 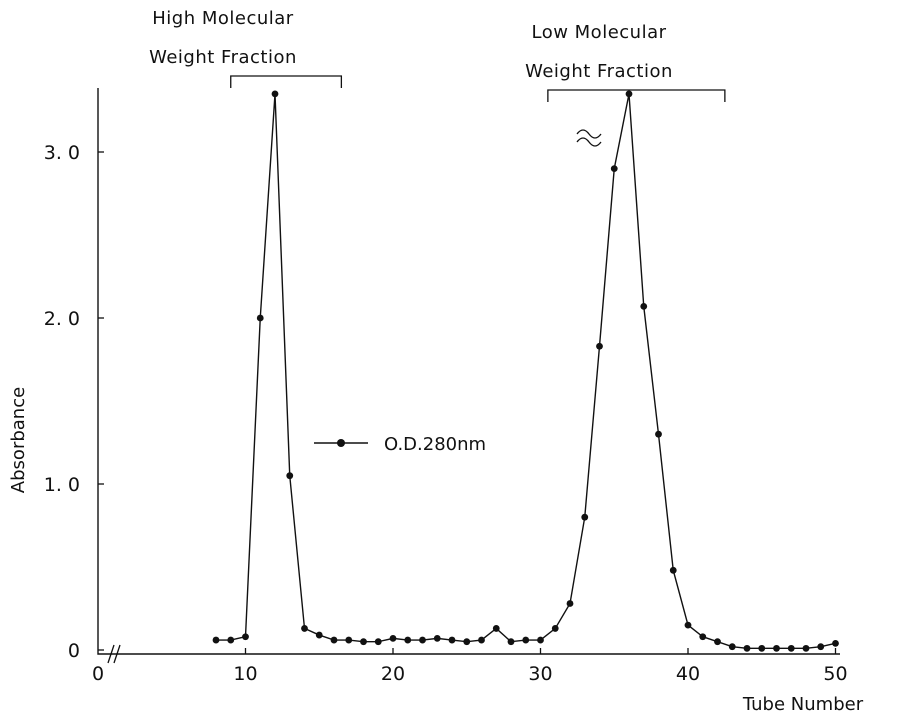 I want to click on x-tick-label-0: 0, so click(x=98, y=674).